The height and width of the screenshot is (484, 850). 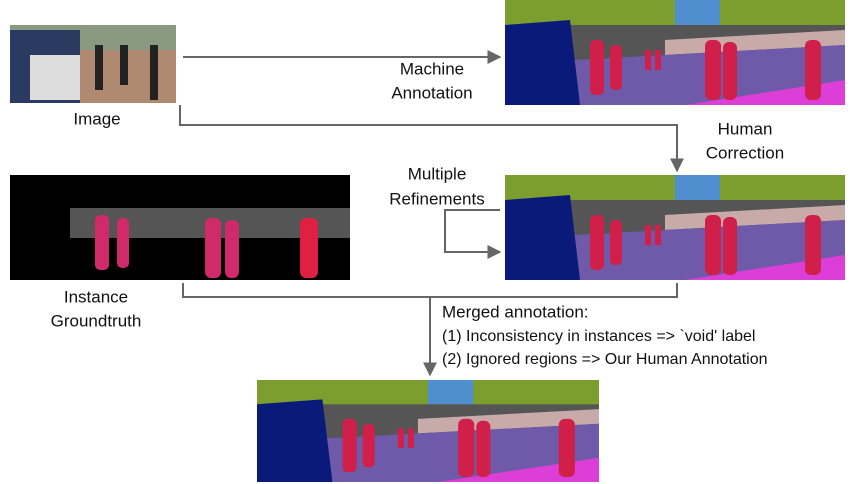 What do you see at coordinates (430, 290) in the screenshot?
I see `connector` at bounding box center [430, 290].